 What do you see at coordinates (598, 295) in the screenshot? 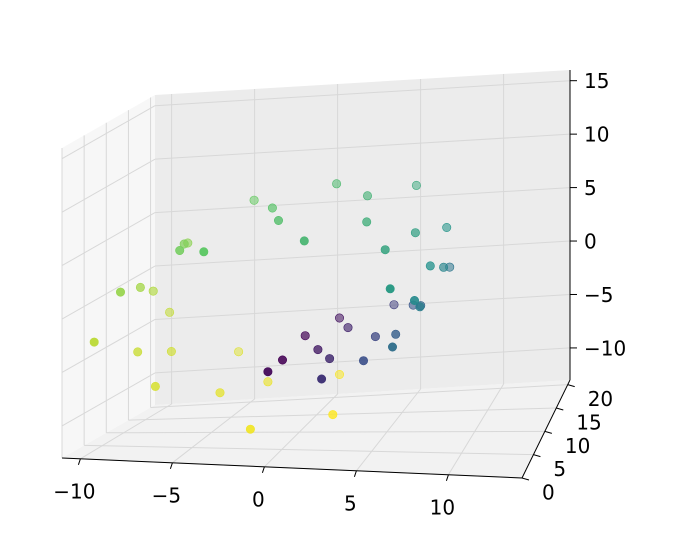
I see `z-tick-label: −5` at bounding box center [598, 295].